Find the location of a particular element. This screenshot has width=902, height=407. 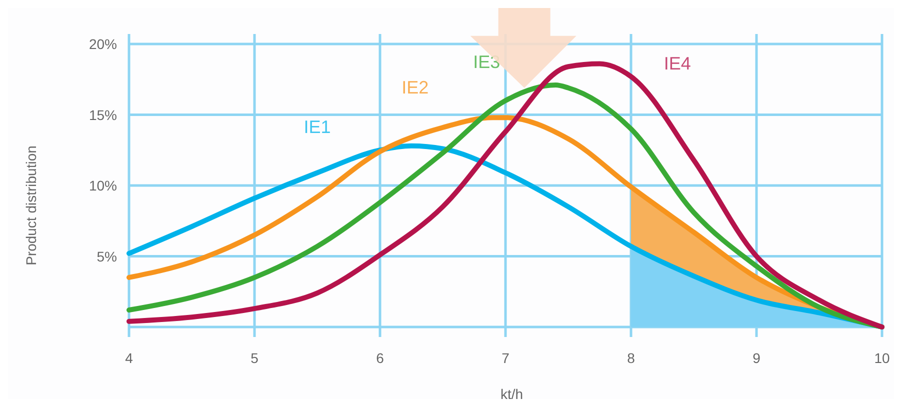

y-tick-label: 10% is located at coordinates (102, 186).